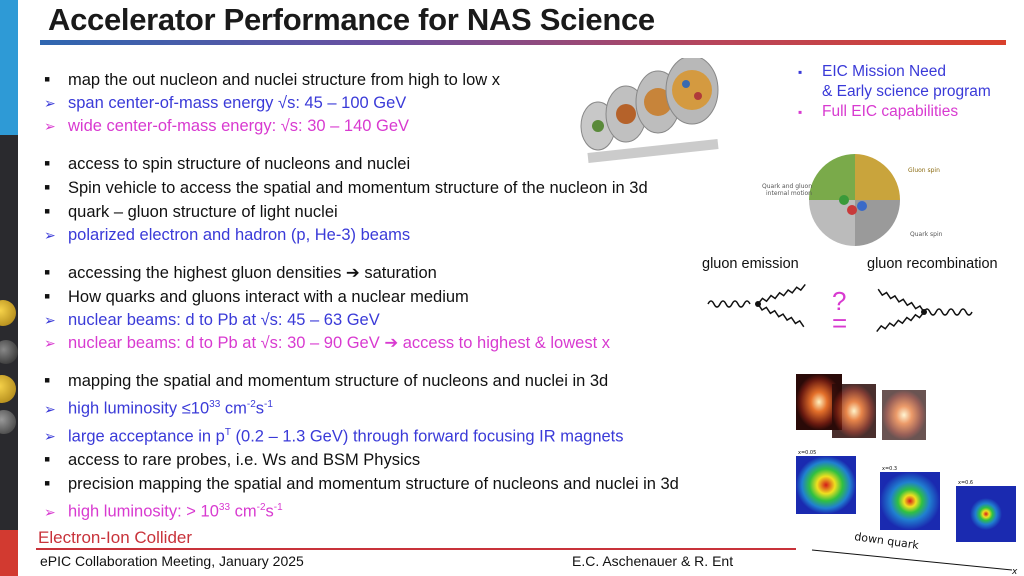 Image resolution: width=1024 pixels, height=576 pixels. Describe the element at coordinates (414, 510) in the screenshot. I see `arrow-subitem: high luminosity: > 1033 cm-2s-1` at that location.